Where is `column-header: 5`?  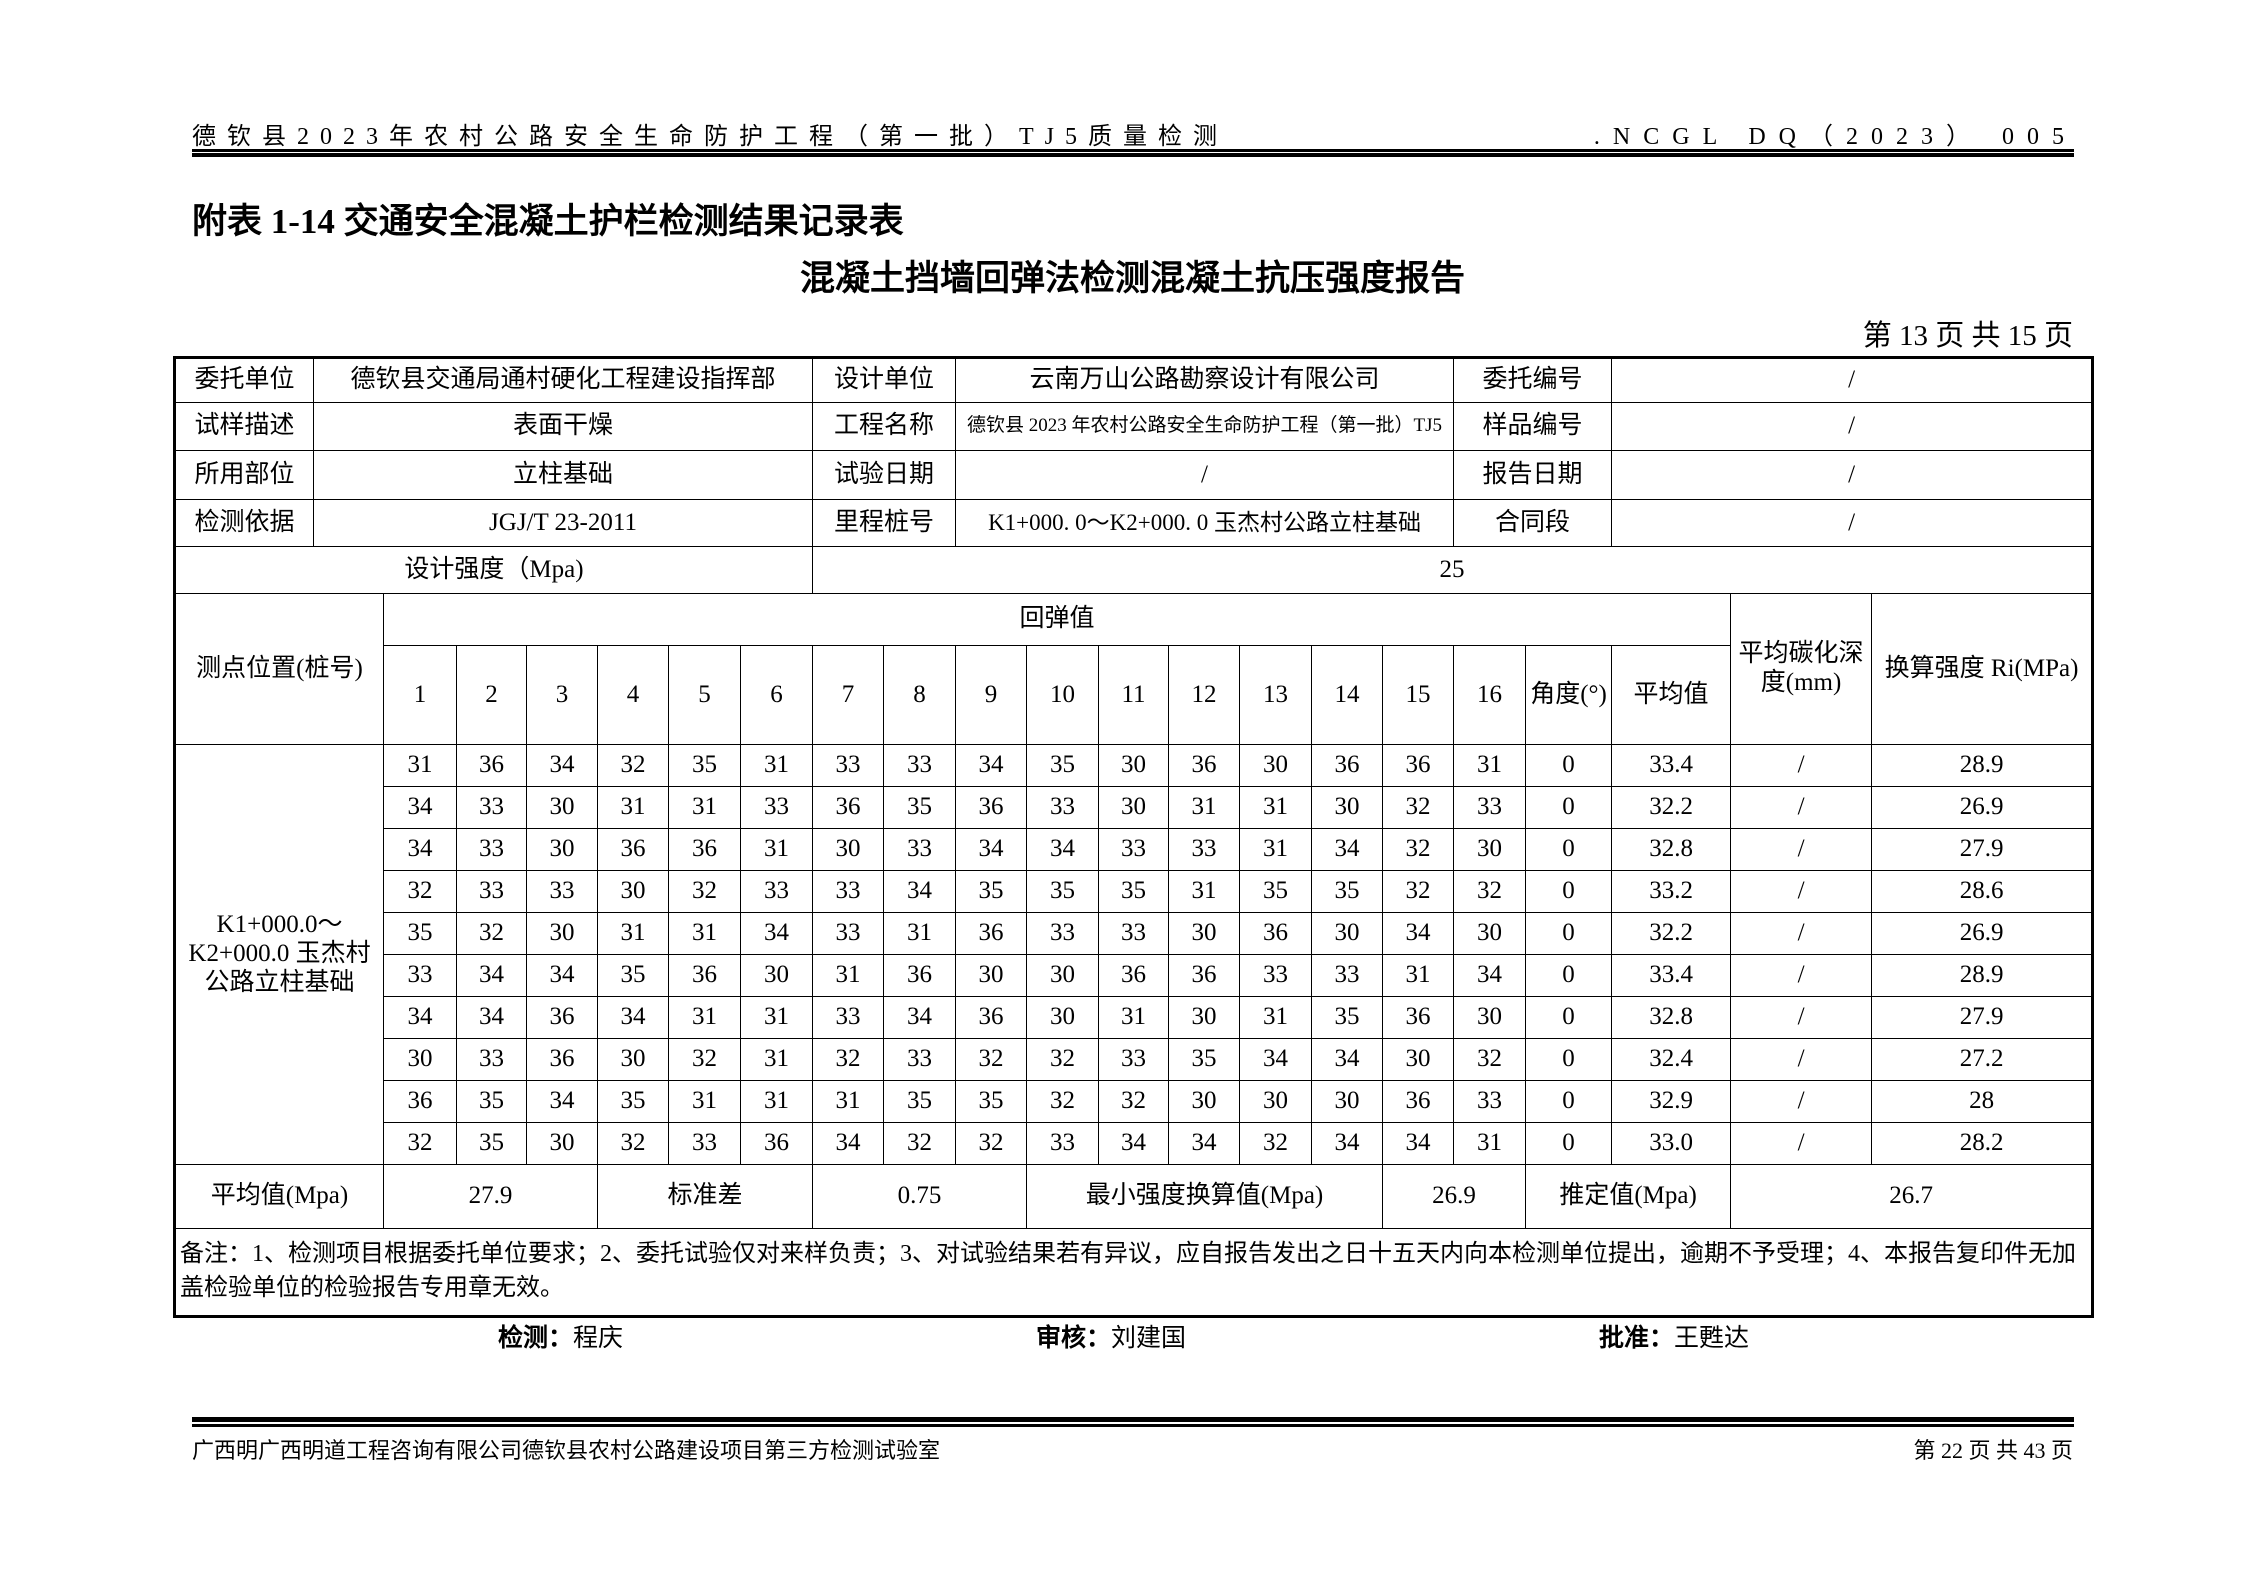 column-header: 5 is located at coordinates (704, 695).